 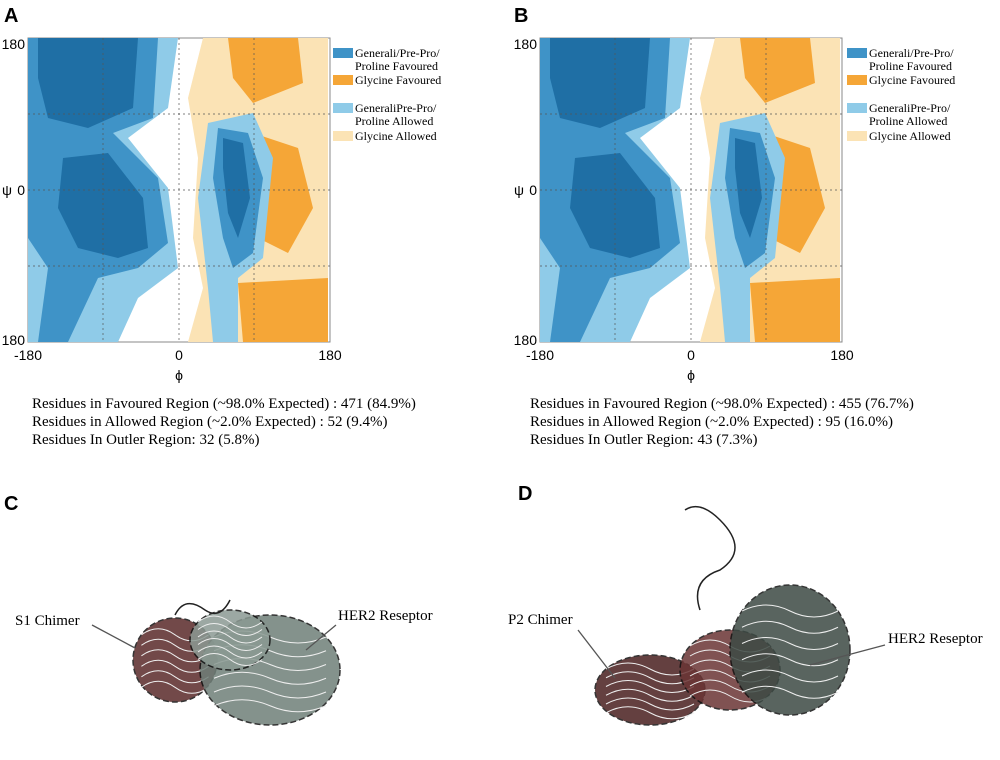 I want to click on chimer-label: S1 Chimer, so click(x=47, y=621).